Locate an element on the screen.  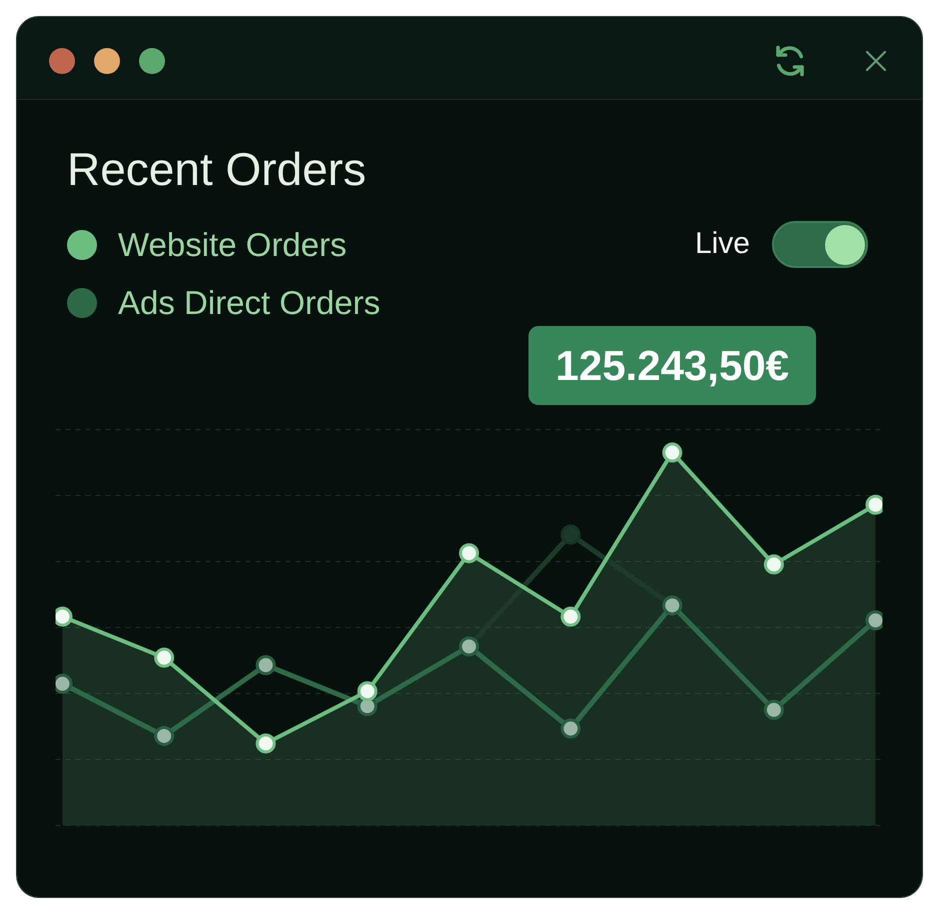
legend-label: Ads Direct Orders is located at coordinates (249, 302).